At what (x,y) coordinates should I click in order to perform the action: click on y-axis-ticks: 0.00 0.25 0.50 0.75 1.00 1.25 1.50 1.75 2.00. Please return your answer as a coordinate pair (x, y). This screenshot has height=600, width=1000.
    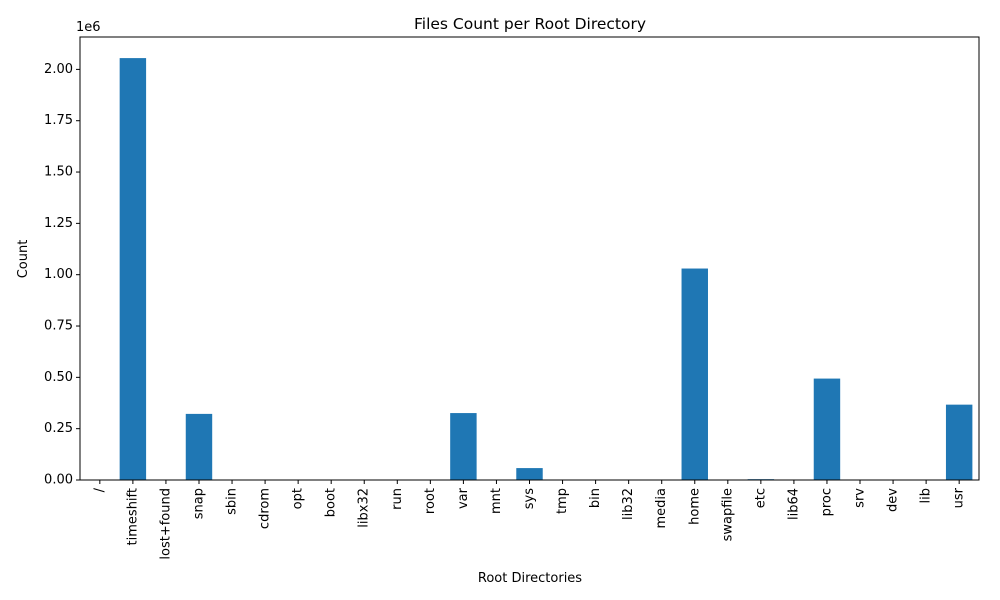
    Looking at the image, I should click on (62, 275).